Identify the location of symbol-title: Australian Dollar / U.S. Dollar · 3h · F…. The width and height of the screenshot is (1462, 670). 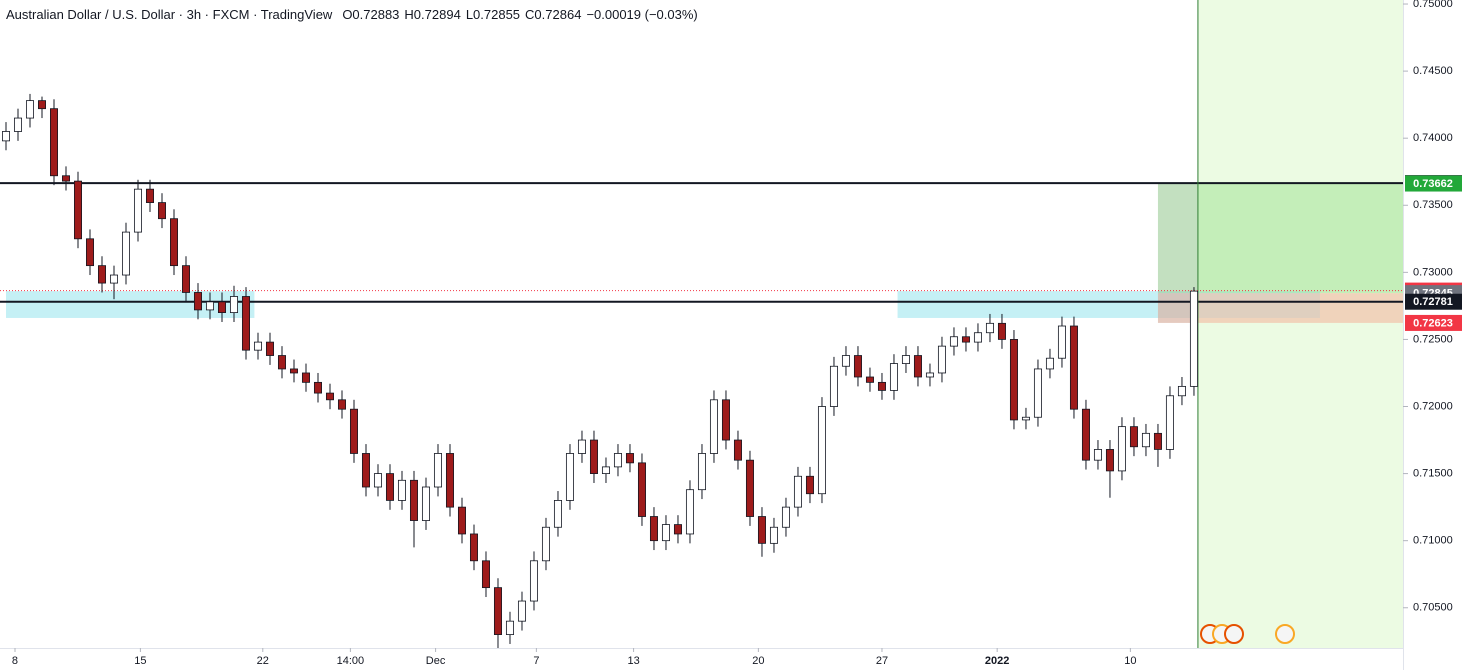
(169, 14).